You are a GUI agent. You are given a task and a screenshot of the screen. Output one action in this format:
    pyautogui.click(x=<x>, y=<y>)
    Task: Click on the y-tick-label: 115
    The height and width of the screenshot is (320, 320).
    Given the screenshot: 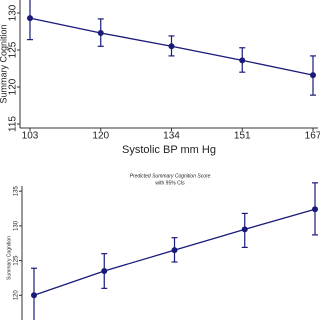 What is the action you would take?
    pyautogui.click(x=13, y=124)
    